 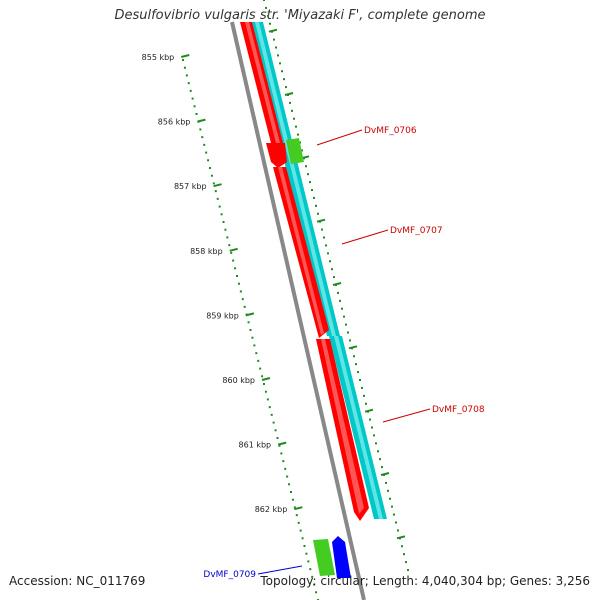 What do you see at coordinates (295, 151) in the screenshot?
I see `feature-green-small` at bounding box center [295, 151].